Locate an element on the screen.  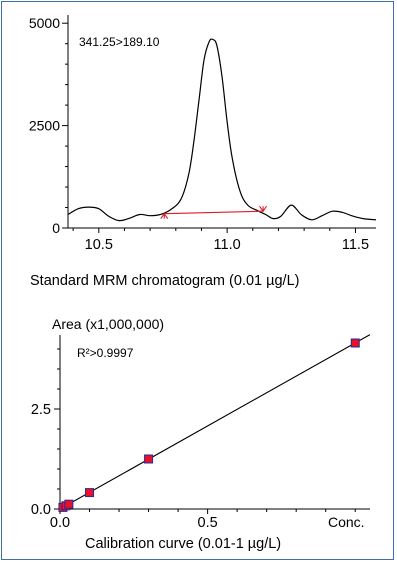
calibration-y-tick-label: 0.0 is located at coordinates (41, 510).